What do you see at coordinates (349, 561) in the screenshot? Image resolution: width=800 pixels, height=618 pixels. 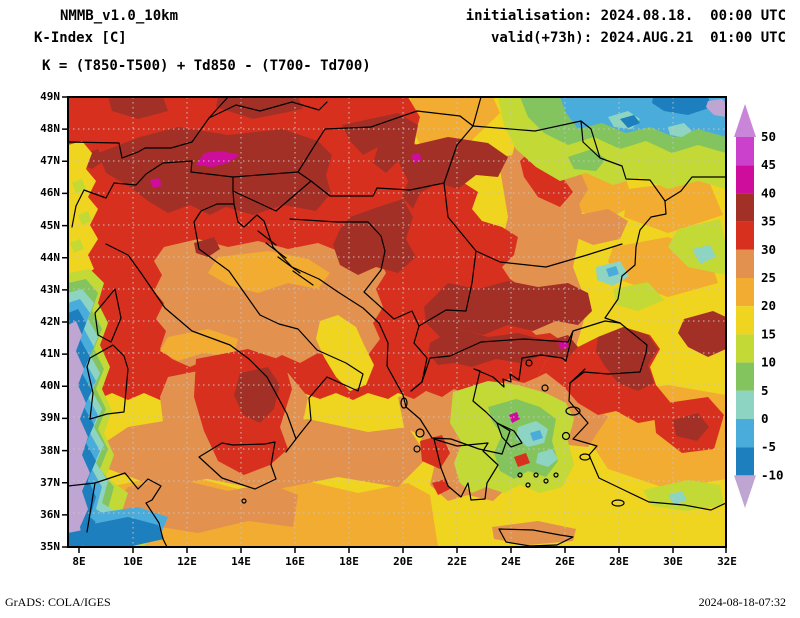 I see `lon-label: 18E` at bounding box center [349, 561].